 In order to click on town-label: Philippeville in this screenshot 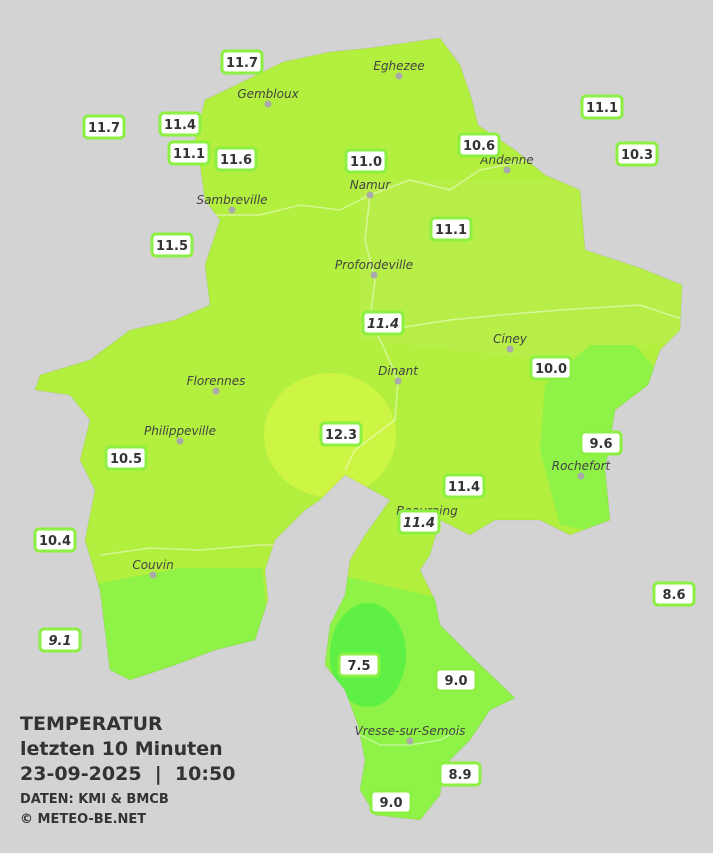, I will do `click(180, 431)`.